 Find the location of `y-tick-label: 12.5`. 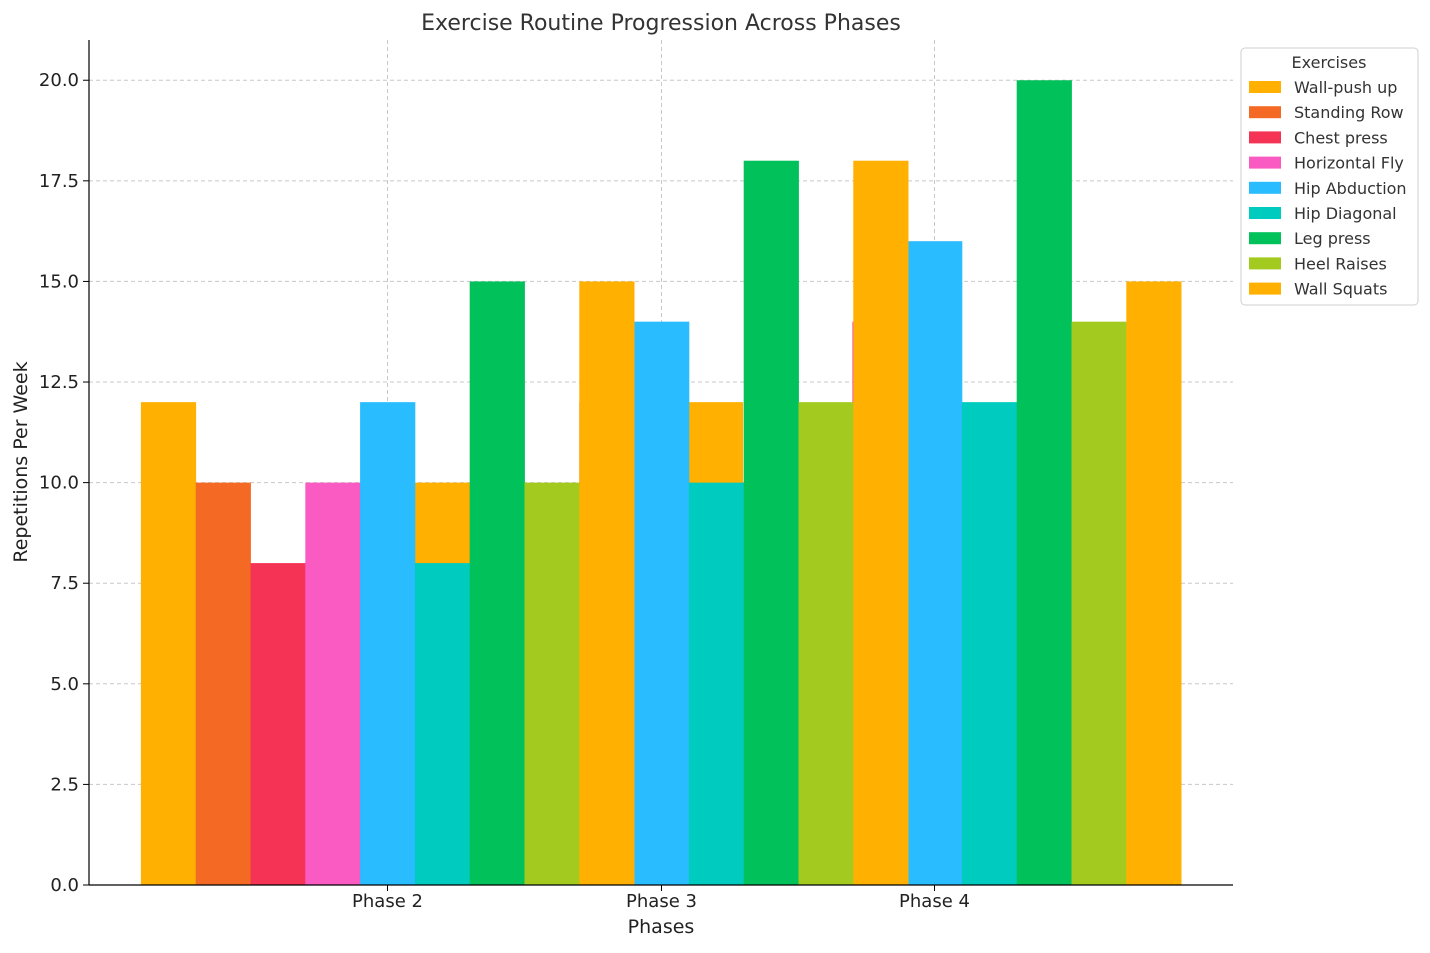

y-tick-label: 12.5 is located at coordinates (59, 382).